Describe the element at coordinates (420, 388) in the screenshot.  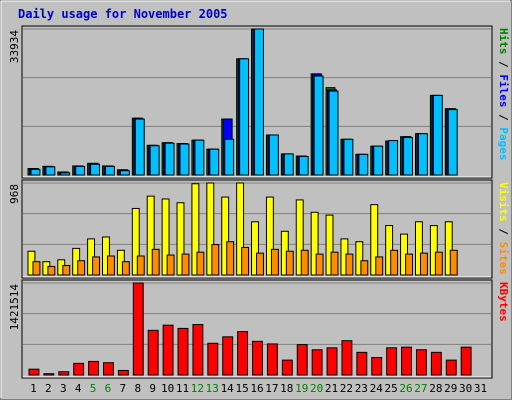
I see `x-tick-label: 27` at that location.